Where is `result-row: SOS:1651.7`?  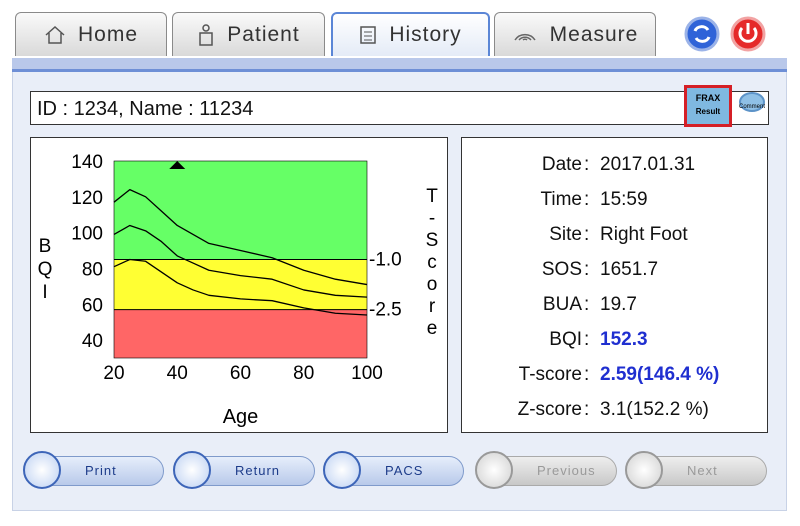
result-row: SOS:1651.7 is located at coordinates (615, 274).